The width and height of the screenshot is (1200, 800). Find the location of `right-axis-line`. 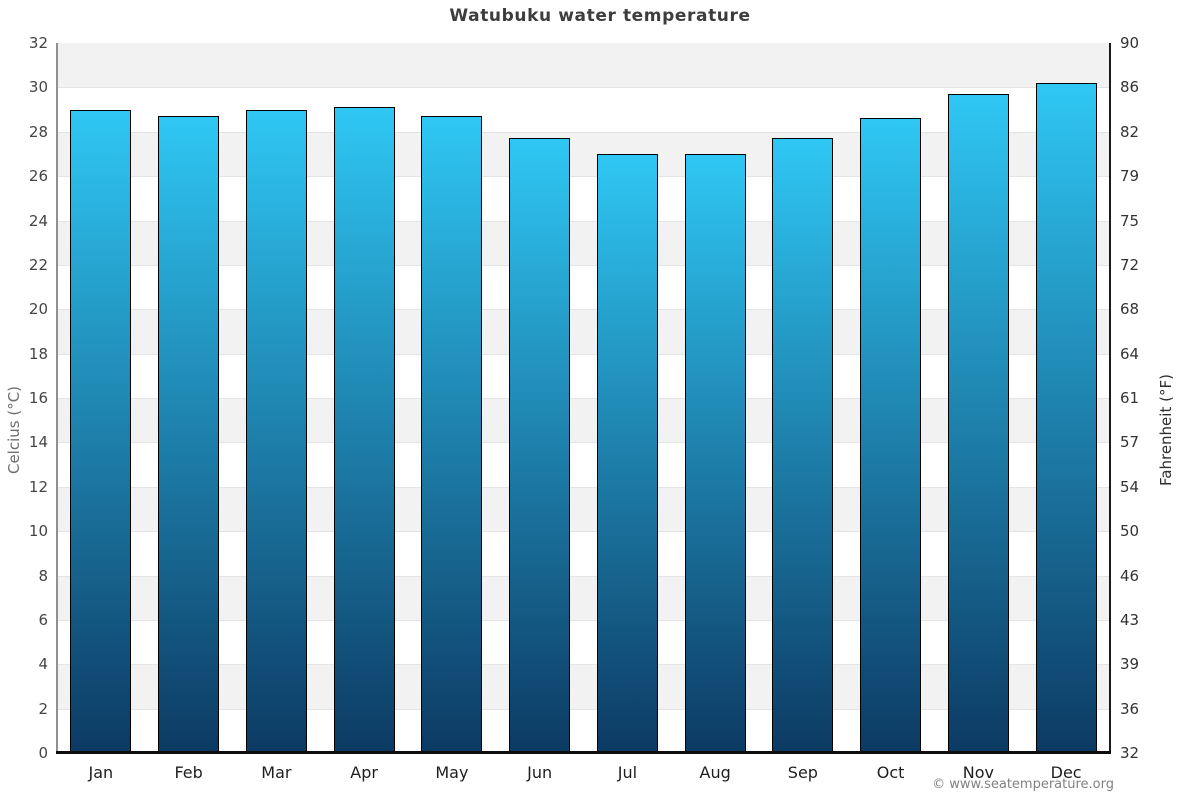

right-axis-line is located at coordinates (1110, 398).